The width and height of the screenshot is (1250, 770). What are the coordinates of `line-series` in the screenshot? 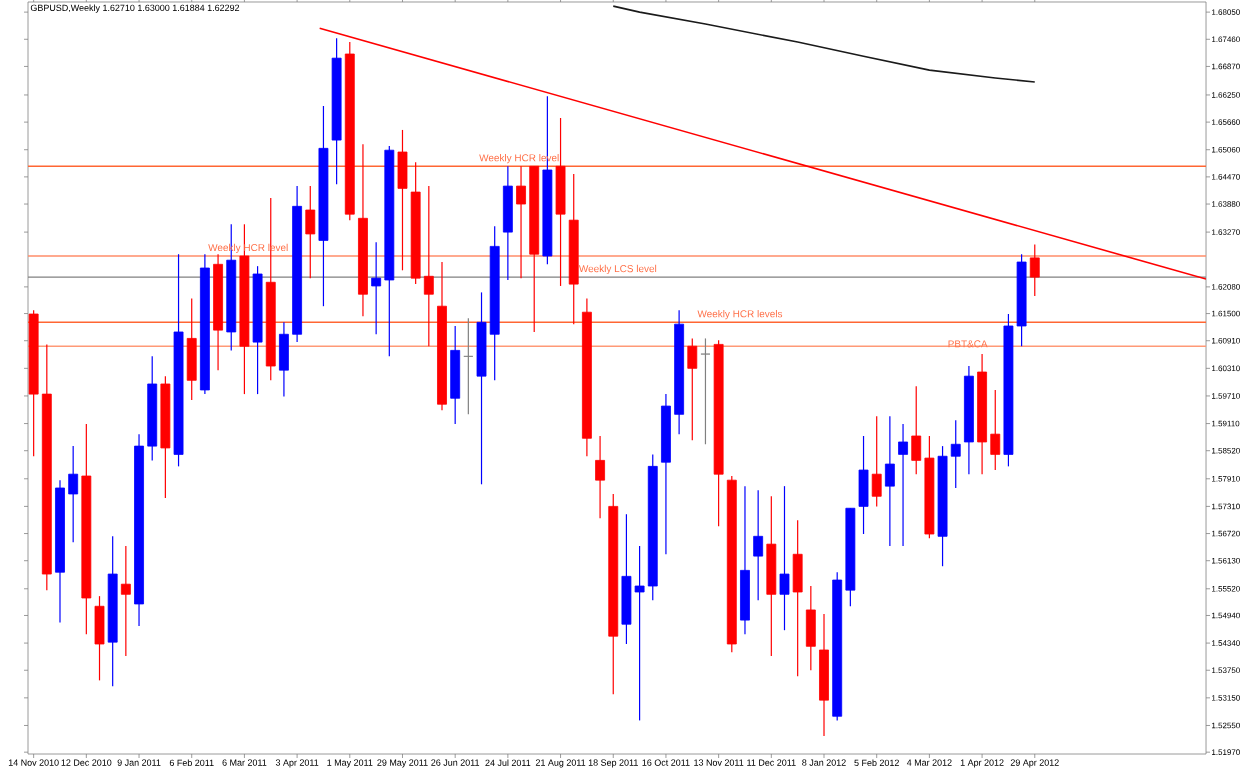 It's located at (824, 44).